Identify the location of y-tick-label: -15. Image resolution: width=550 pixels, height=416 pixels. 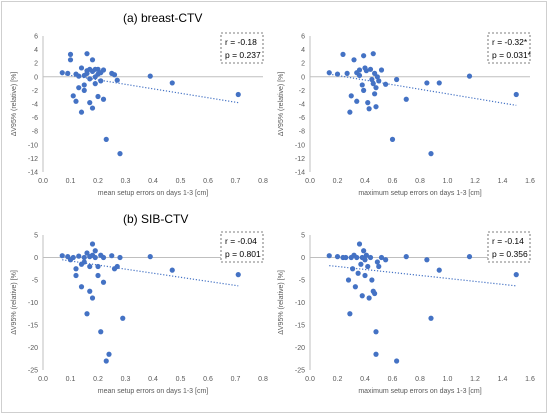
(33, 326).